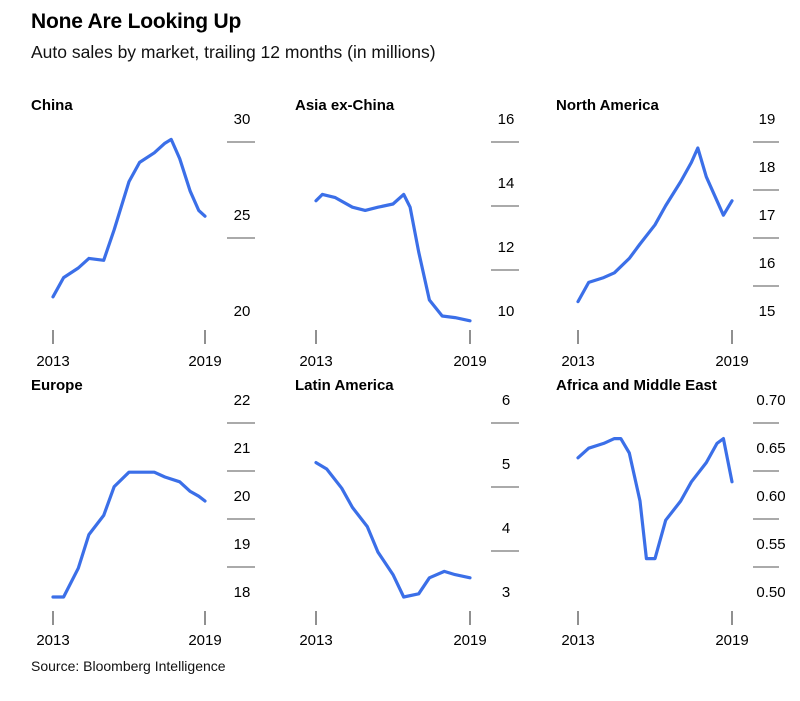  What do you see at coordinates (393, 530) in the screenshot?
I see `series-line-latin-america` at bounding box center [393, 530].